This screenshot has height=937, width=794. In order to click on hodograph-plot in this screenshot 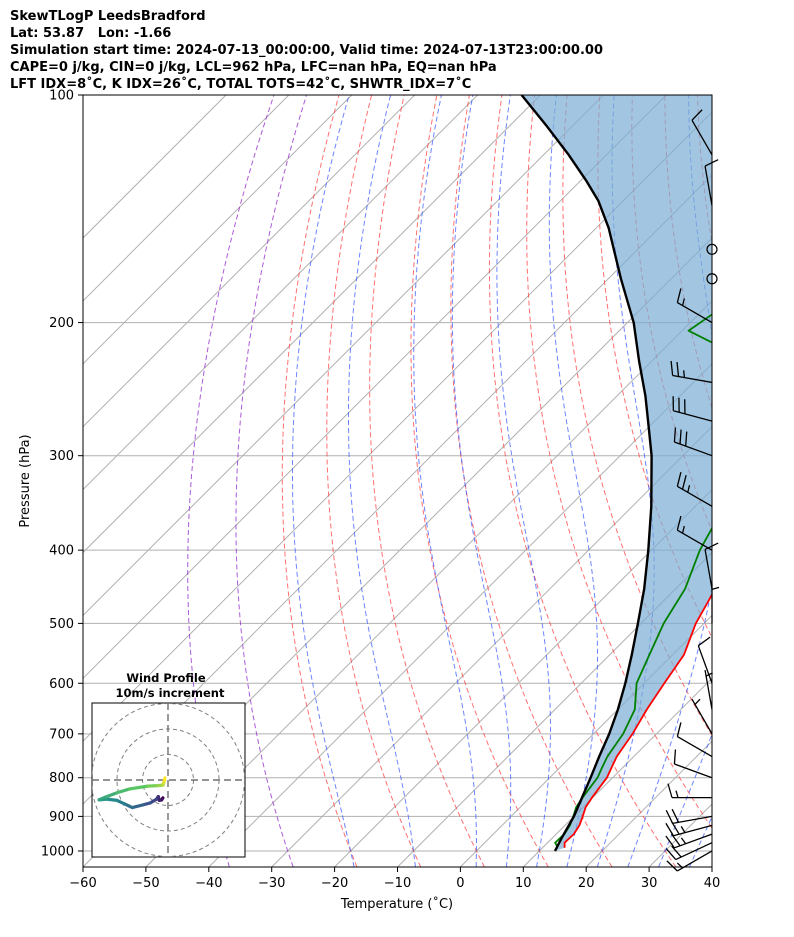, I will do `click(168, 780)`.